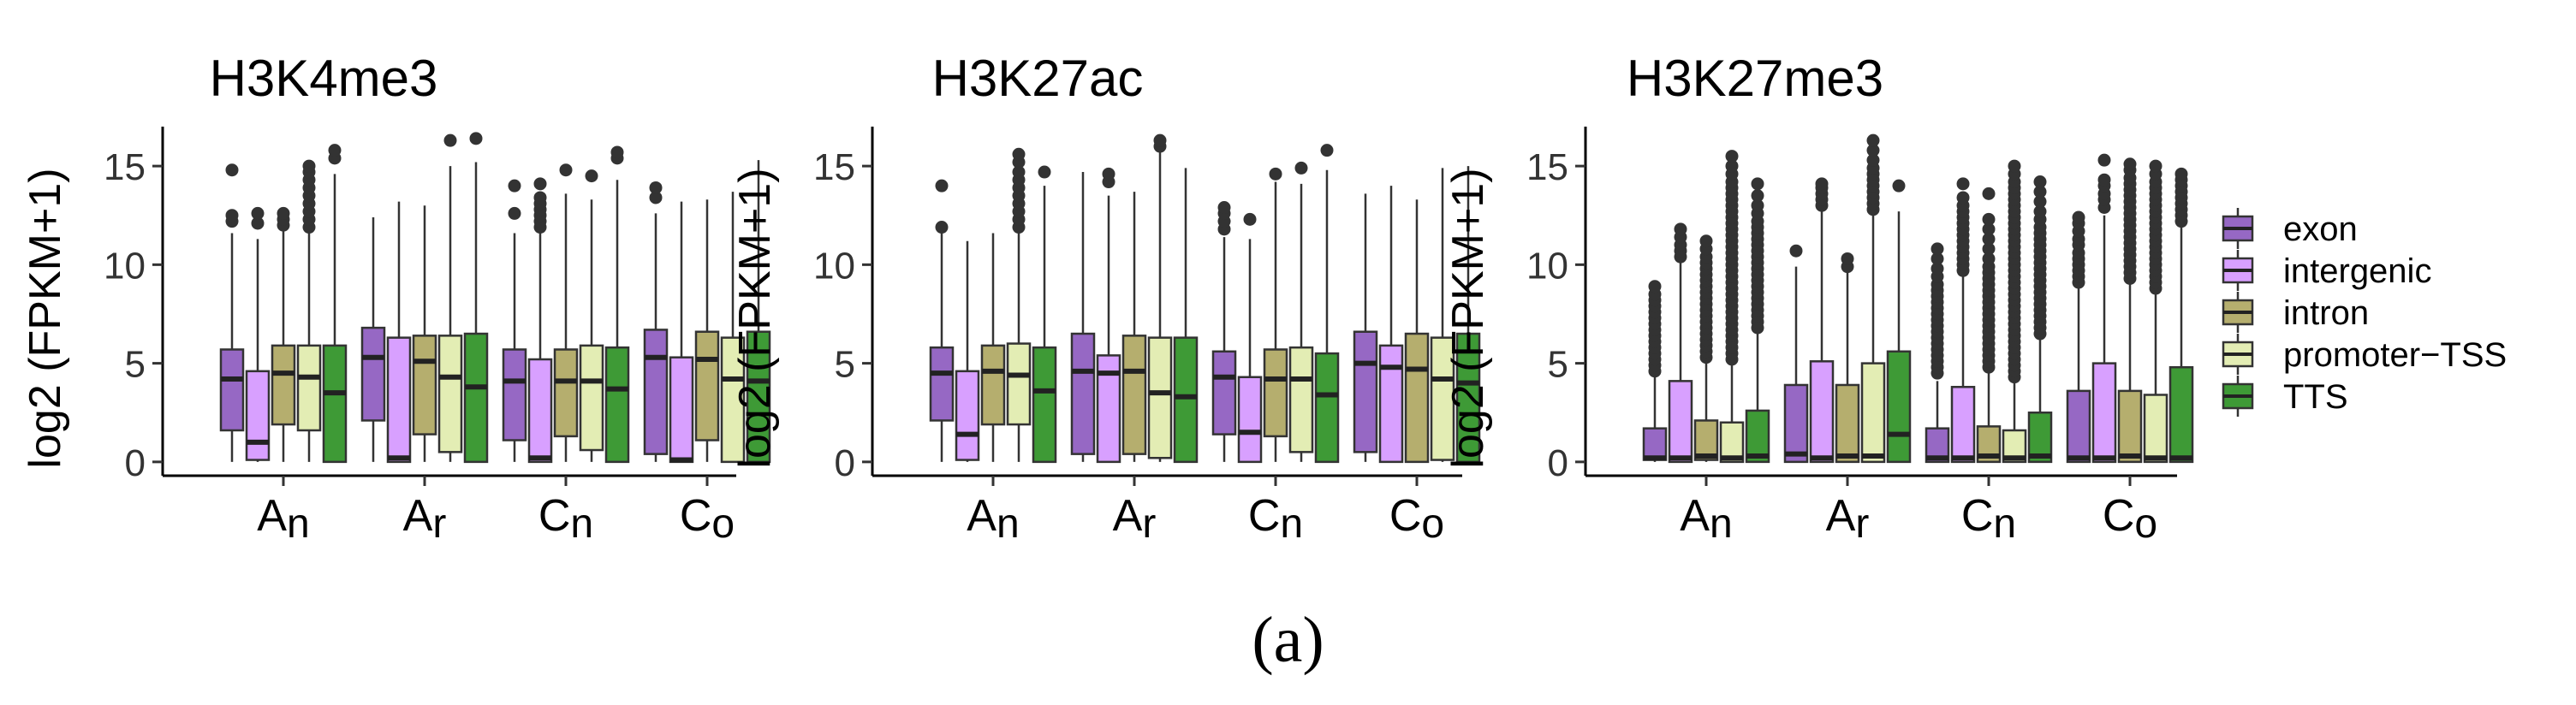 This screenshot has height=705, width=2576. What do you see at coordinates (681, 332) in the screenshot?
I see `box-intergenic-Co` at bounding box center [681, 332].